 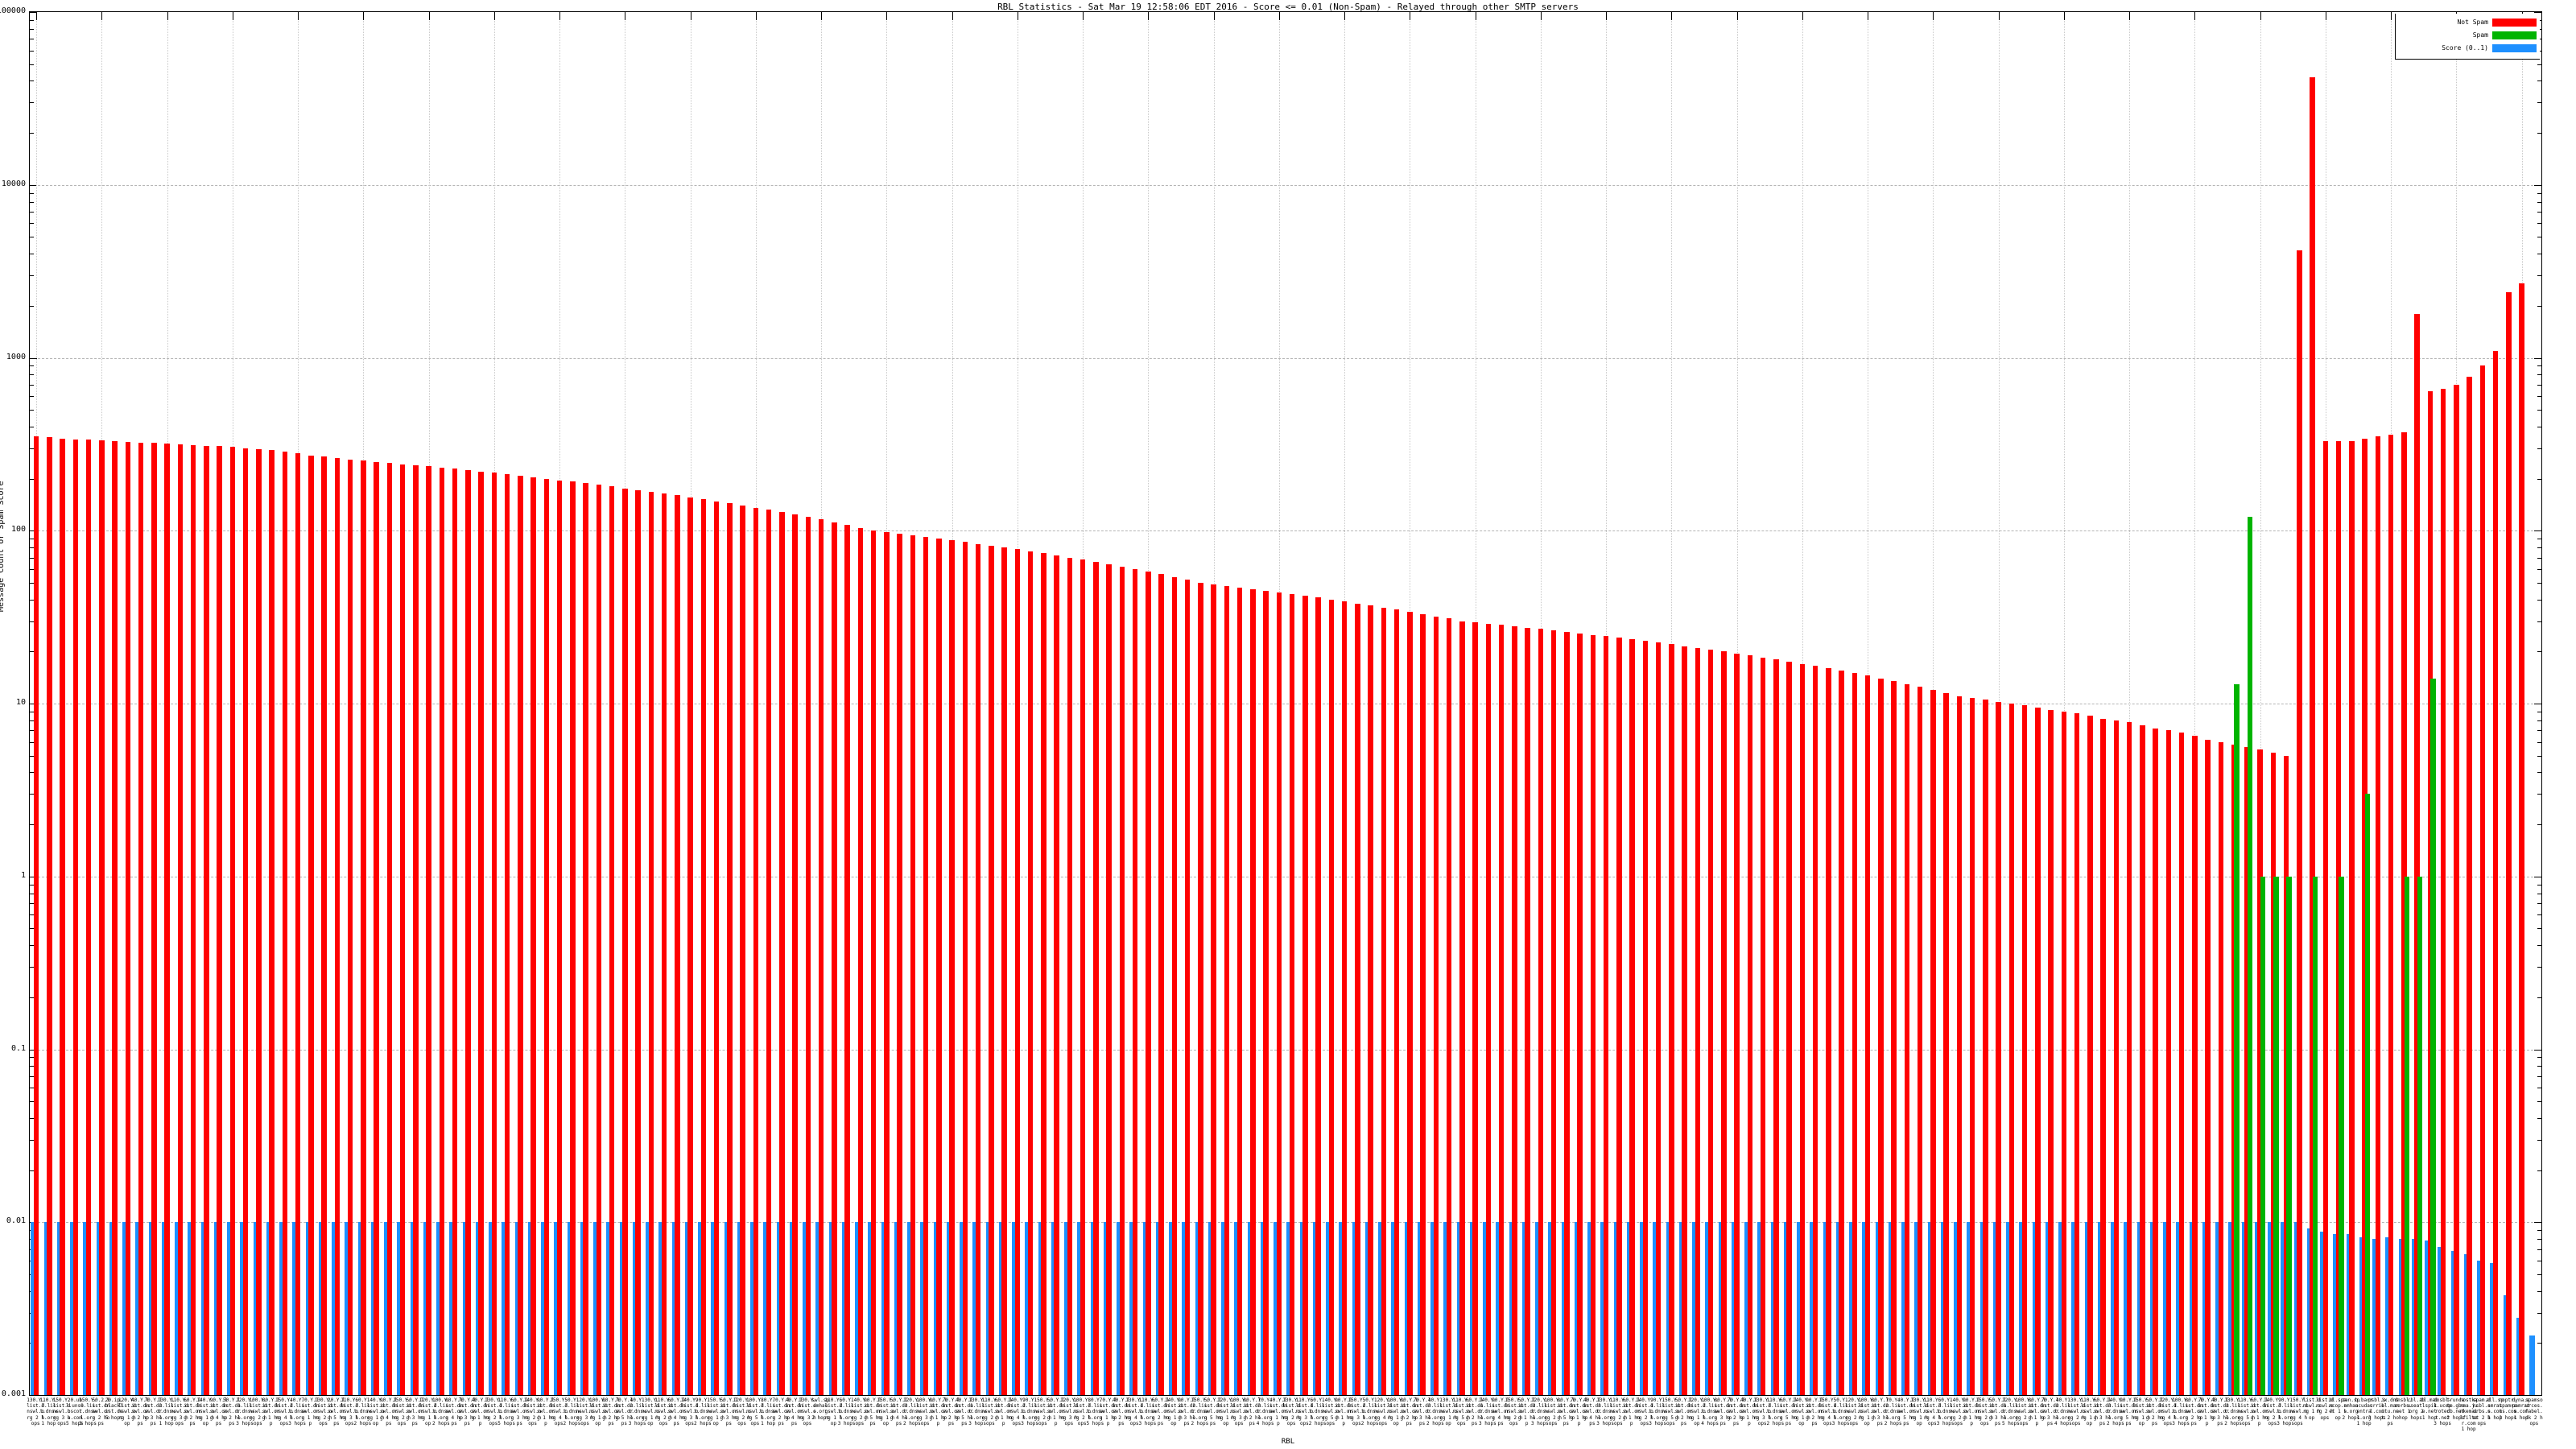 What do you see at coordinates (3, 546) in the screenshot?
I see `y-axis-title: Message Count or Spam Score` at bounding box center [3, 546].